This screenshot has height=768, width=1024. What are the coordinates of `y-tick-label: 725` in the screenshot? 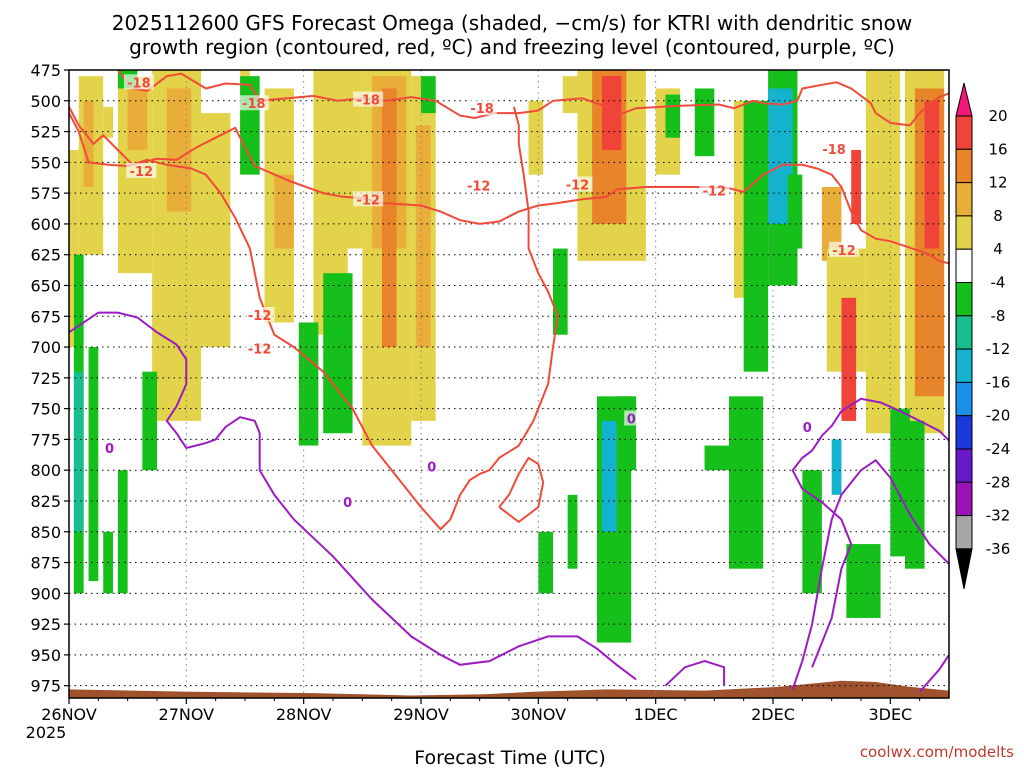 It's located at (45, 378).